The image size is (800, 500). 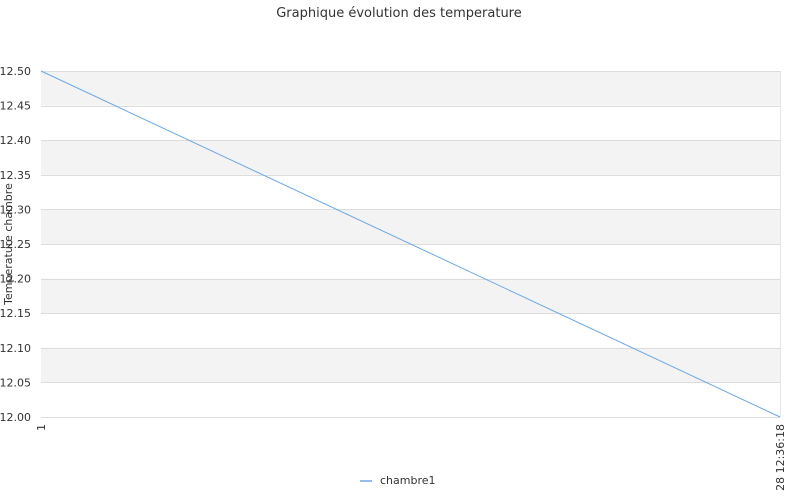 What do you see at coordinates (15, 175) in the screenshot?
I see `y-tick-label: 12.35` at bounding box center [15, 175].